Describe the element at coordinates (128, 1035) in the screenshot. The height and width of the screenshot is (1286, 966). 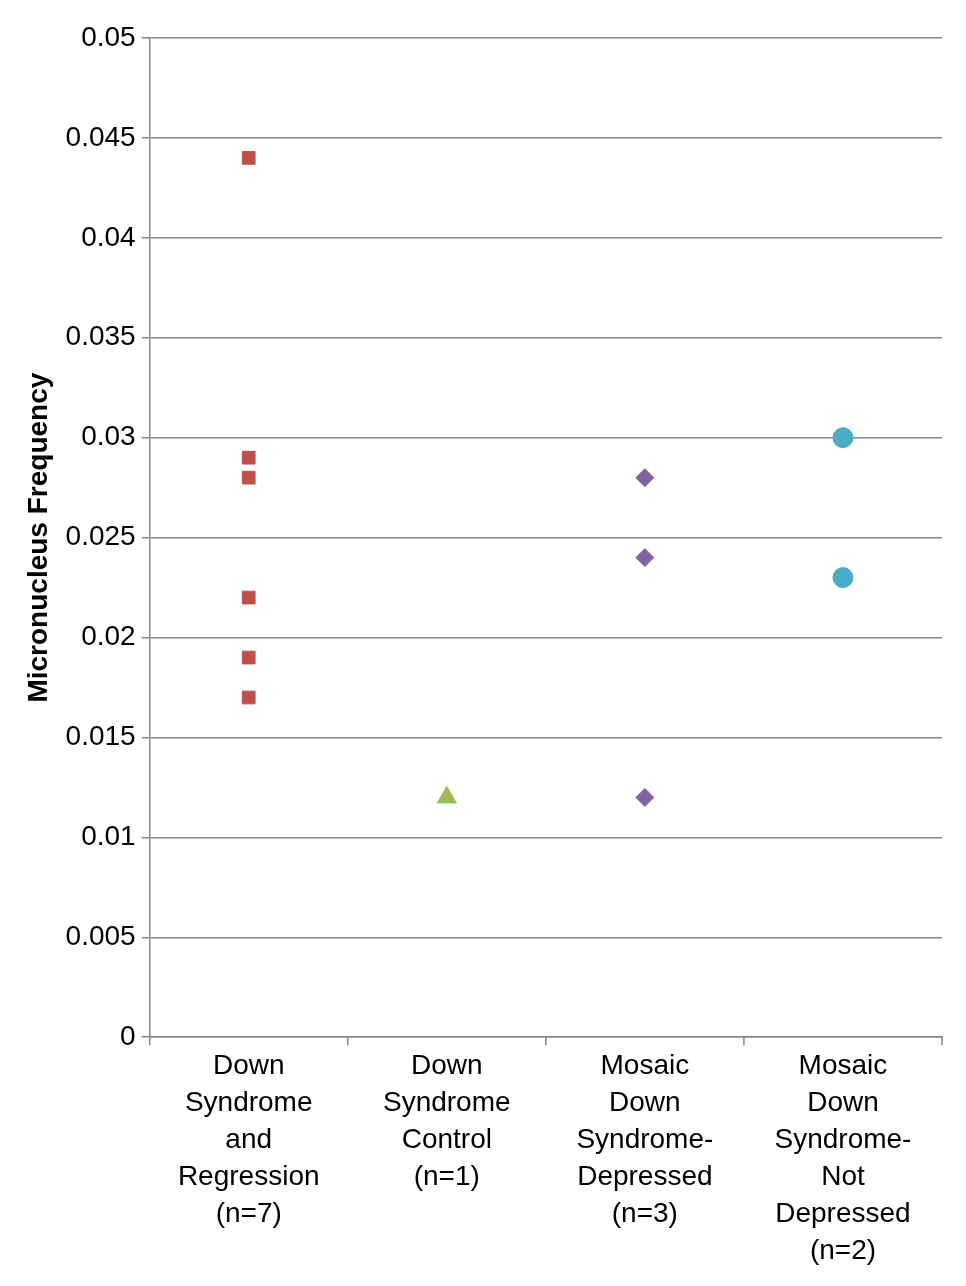
I see `y-tick-label: 0` at that location.